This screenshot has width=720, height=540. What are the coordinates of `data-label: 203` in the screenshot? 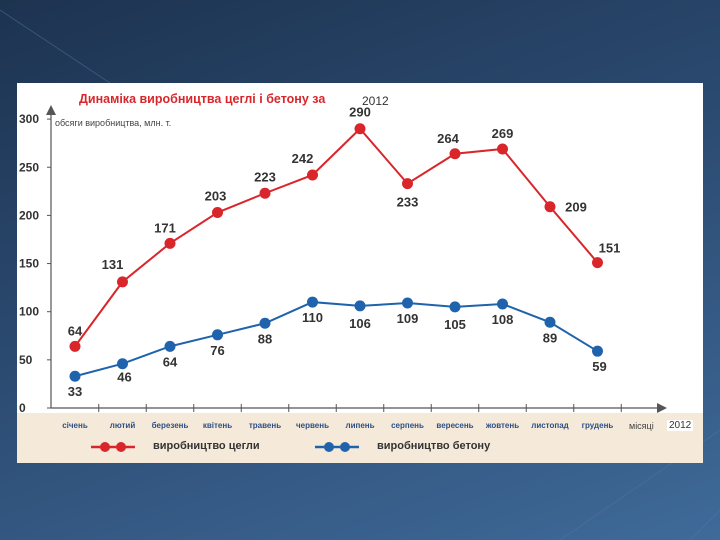 It's located at (216, 196).